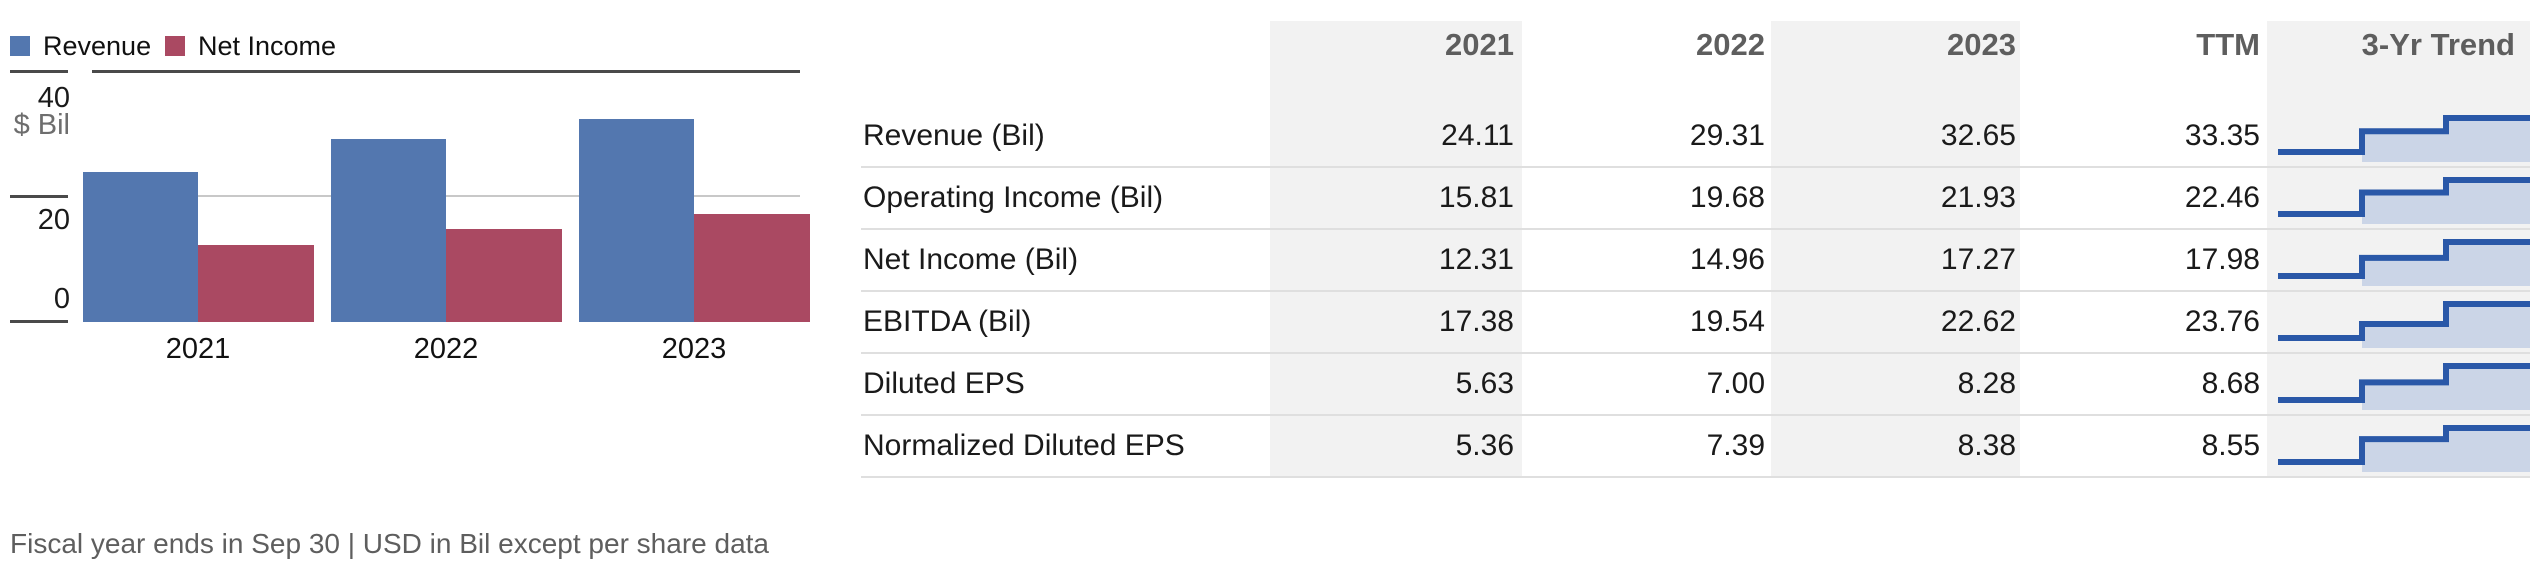  What do you see at coordinates (1477, 135) in the screenshot?
I see `value-cell: 24.11` at bounding box center [1477, 135].